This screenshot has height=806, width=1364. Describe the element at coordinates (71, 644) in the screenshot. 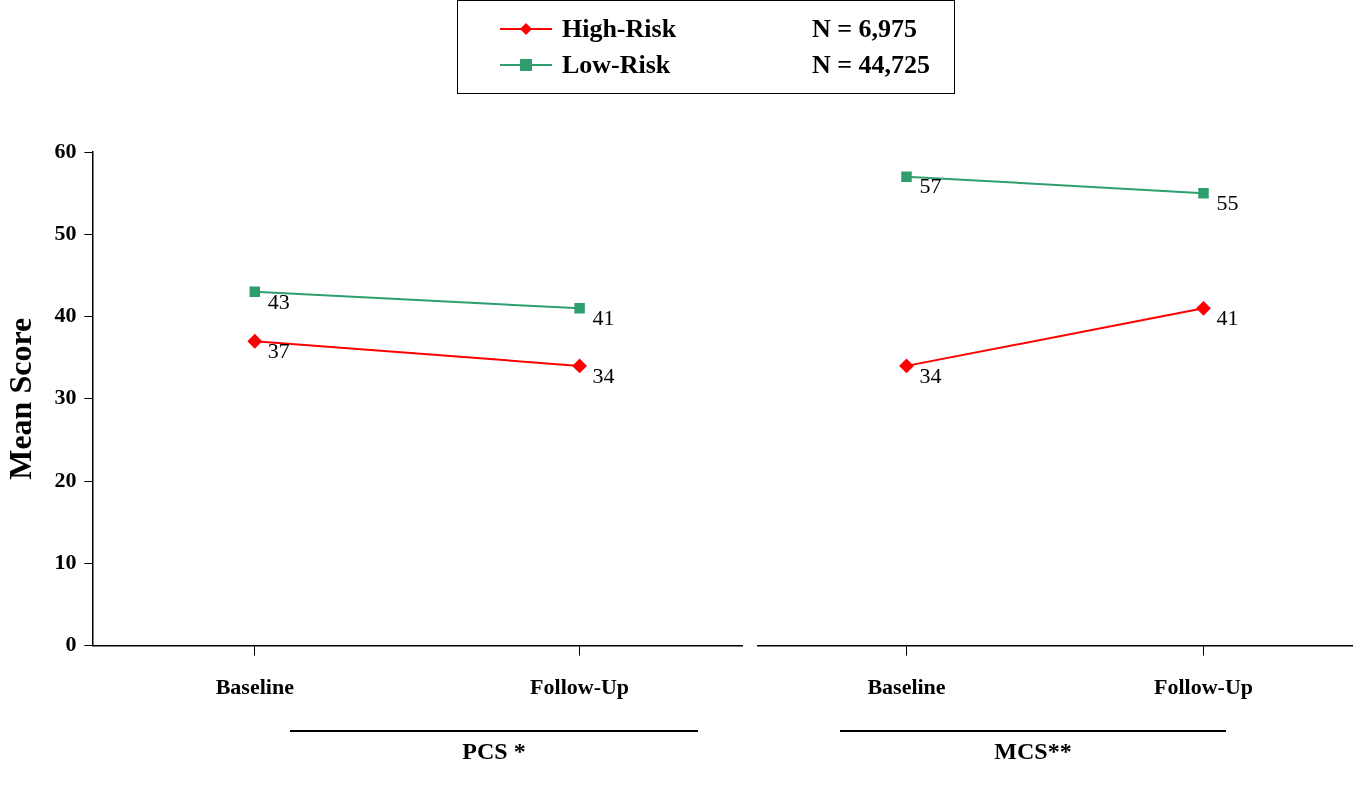

I see `y-tick-label: 0` at that location.